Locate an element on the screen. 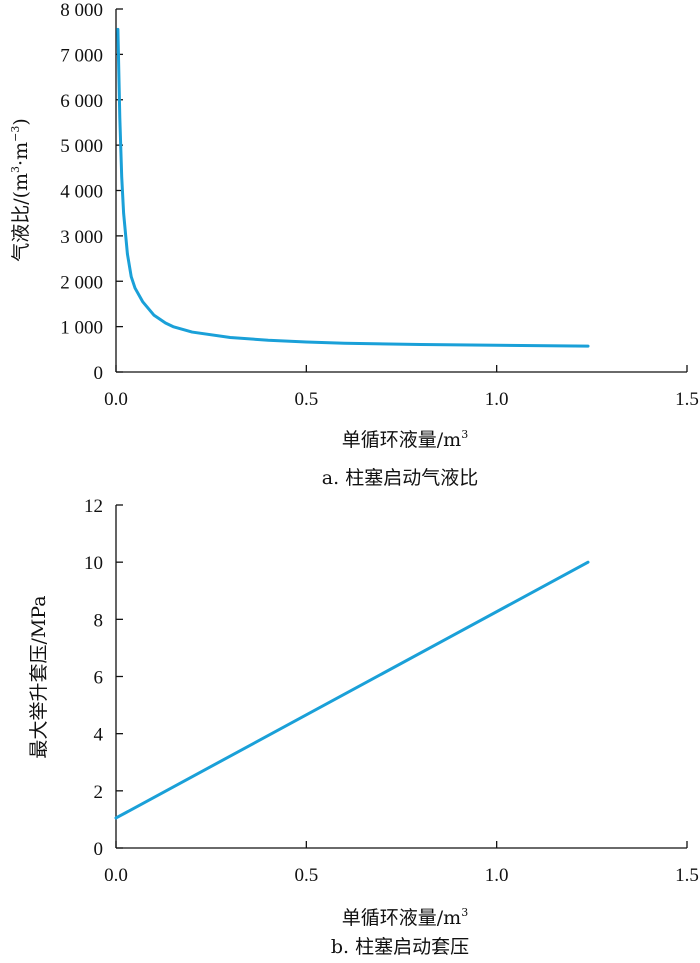  chart-b-y-tick-label: 12 is located at coordinates (93, 506).